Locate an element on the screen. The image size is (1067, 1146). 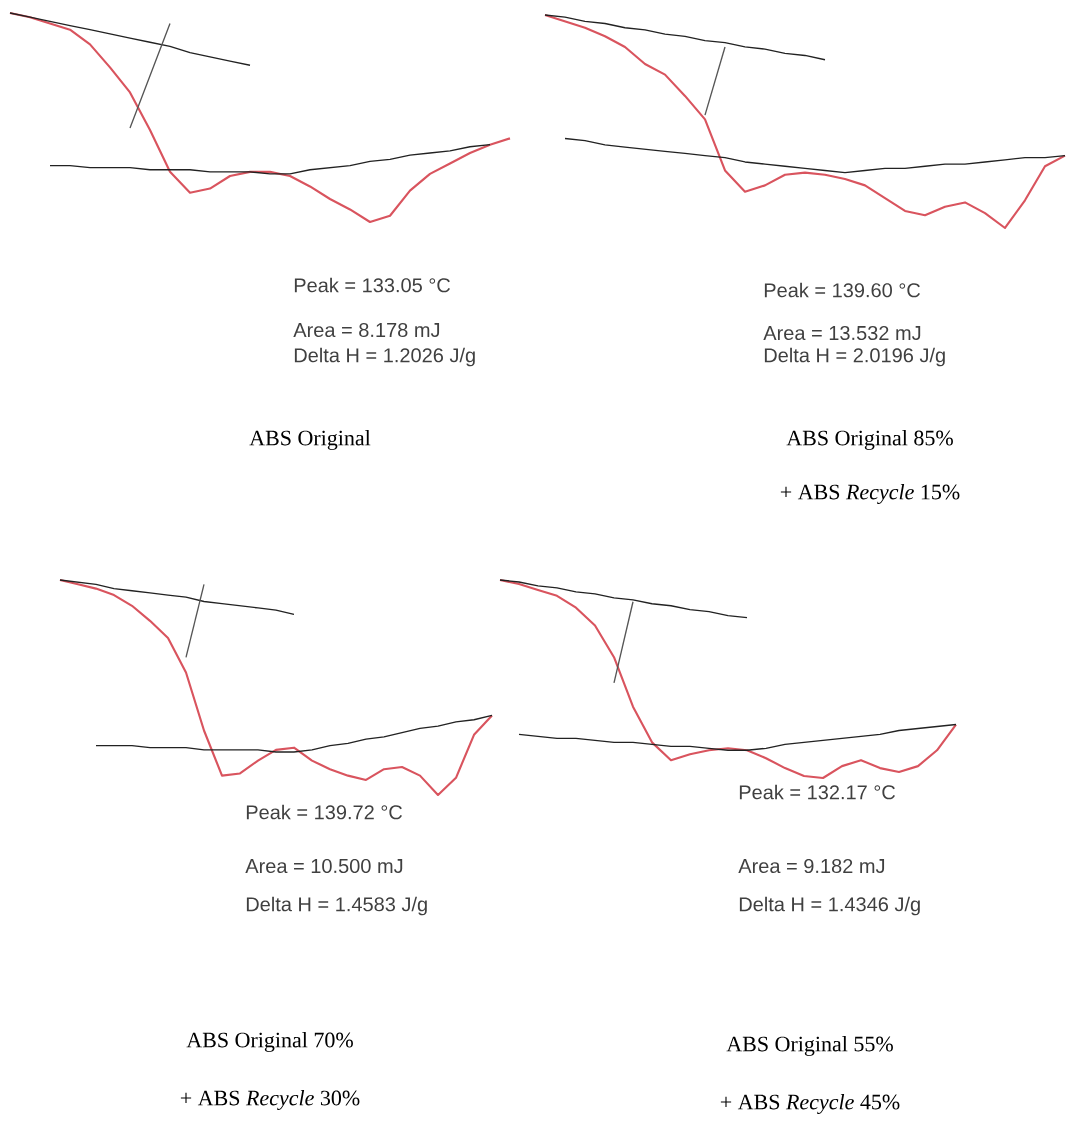
text: Area = 9.182 mJ is located at coordinates (811, 866).